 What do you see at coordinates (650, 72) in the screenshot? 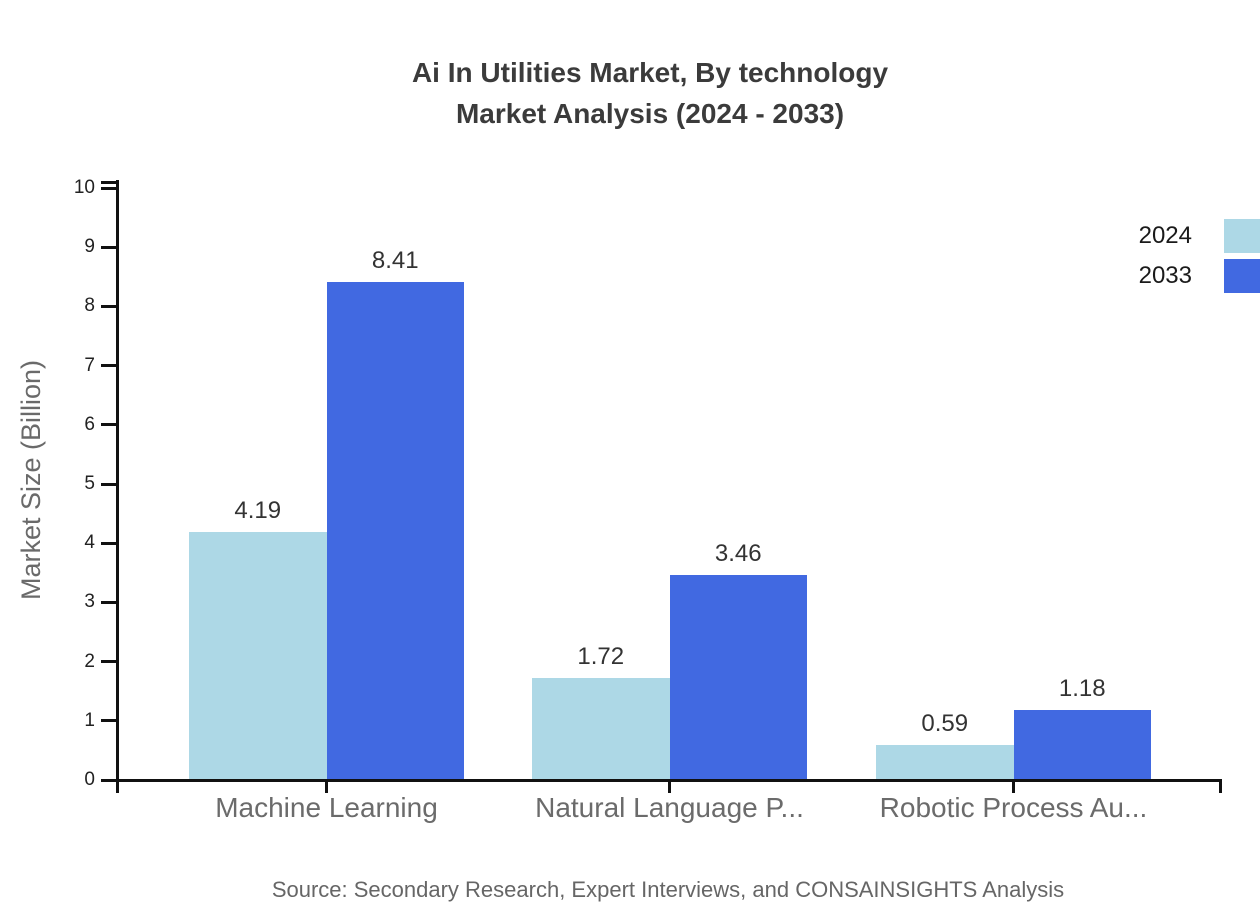
I see `chart-title-line1: Ai In Utilities Market, By technology` at bounding box center [650, 72].